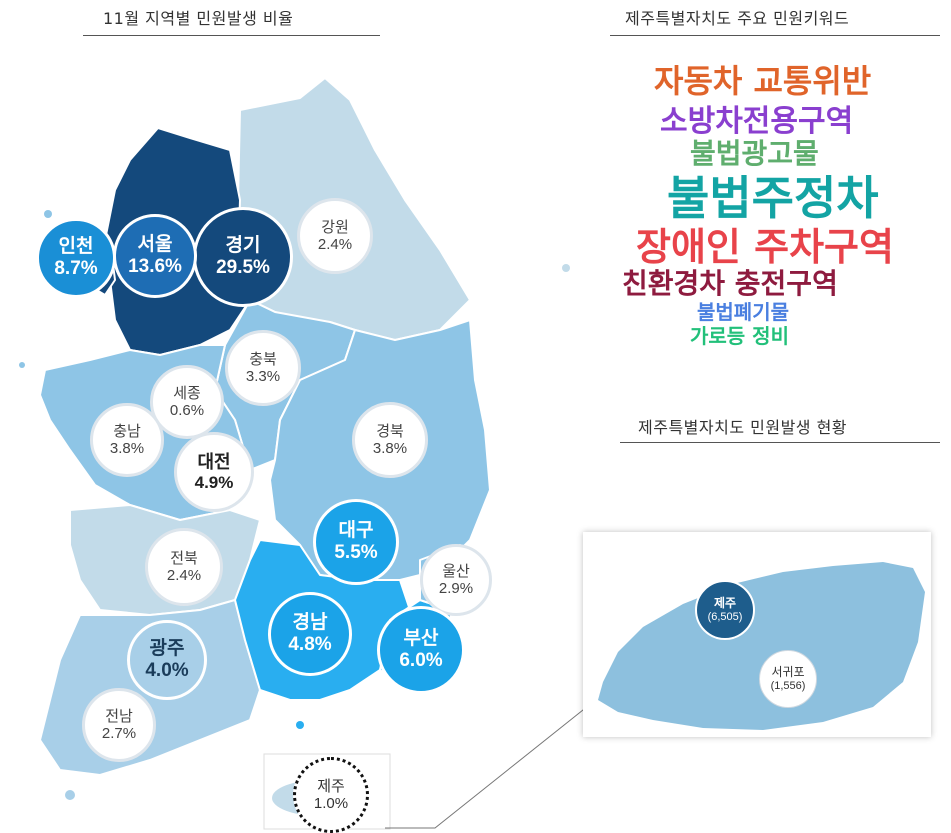  What do you see at coordinates (725, 603) in the screenshot?
I see `jeju-city-name: 제주` at bounding box center [725, 603].